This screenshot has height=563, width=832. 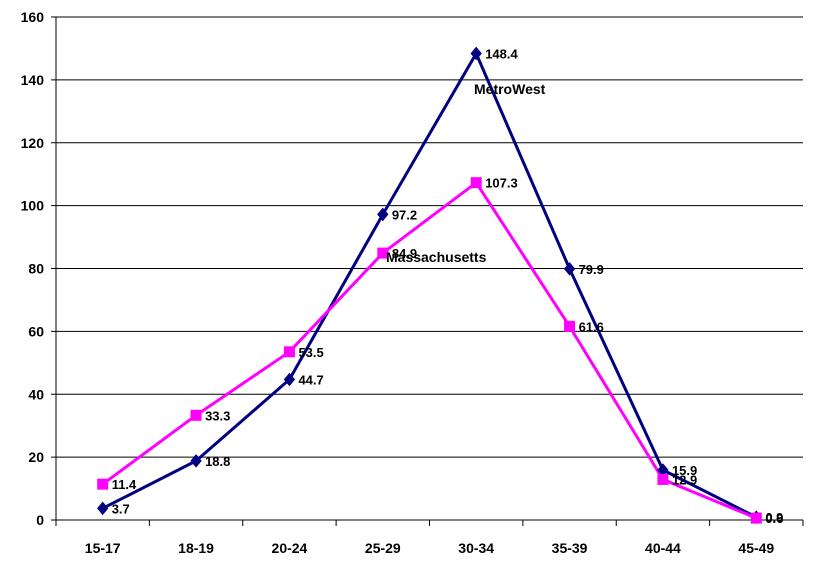 What do you see at coordinates (36, 269) in the screenshot?
I see `y-tick-label-80: 80` at bounding box center [36, 269].